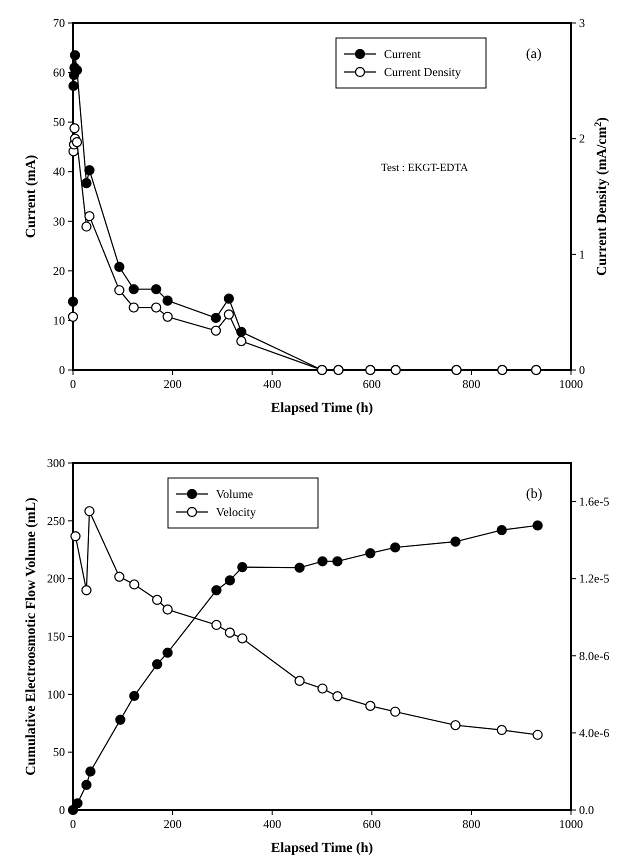 This screenshot has width=620, height=867. What do you see at coordinates (236, 512) in the screenshot?
I see `legend-label: Velocity` at bounding box center [236, 512].